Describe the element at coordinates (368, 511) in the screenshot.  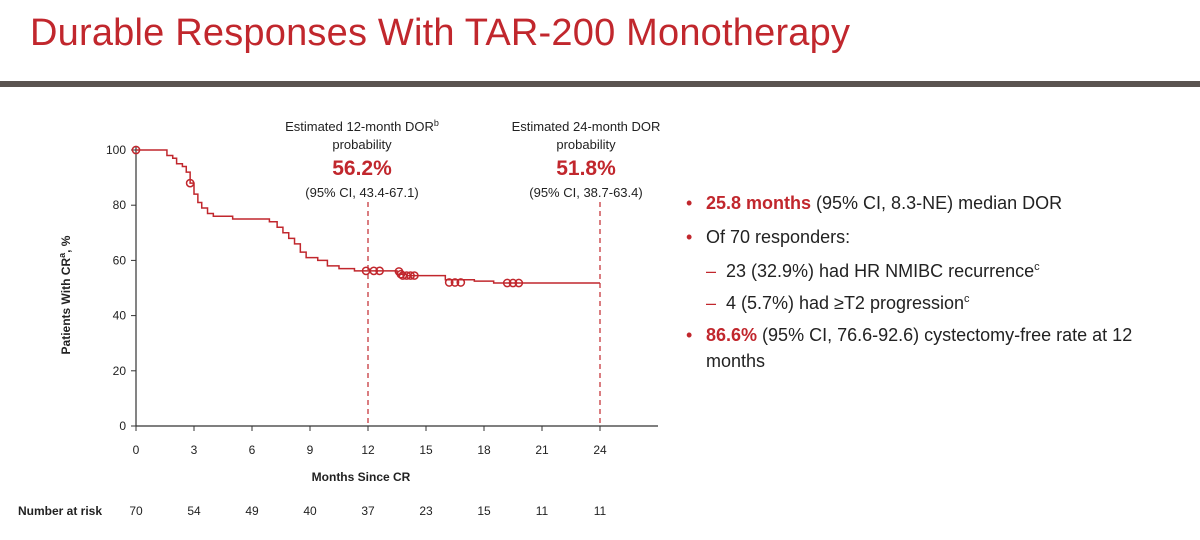
I see `risk-count-month-12: 37` at that location.